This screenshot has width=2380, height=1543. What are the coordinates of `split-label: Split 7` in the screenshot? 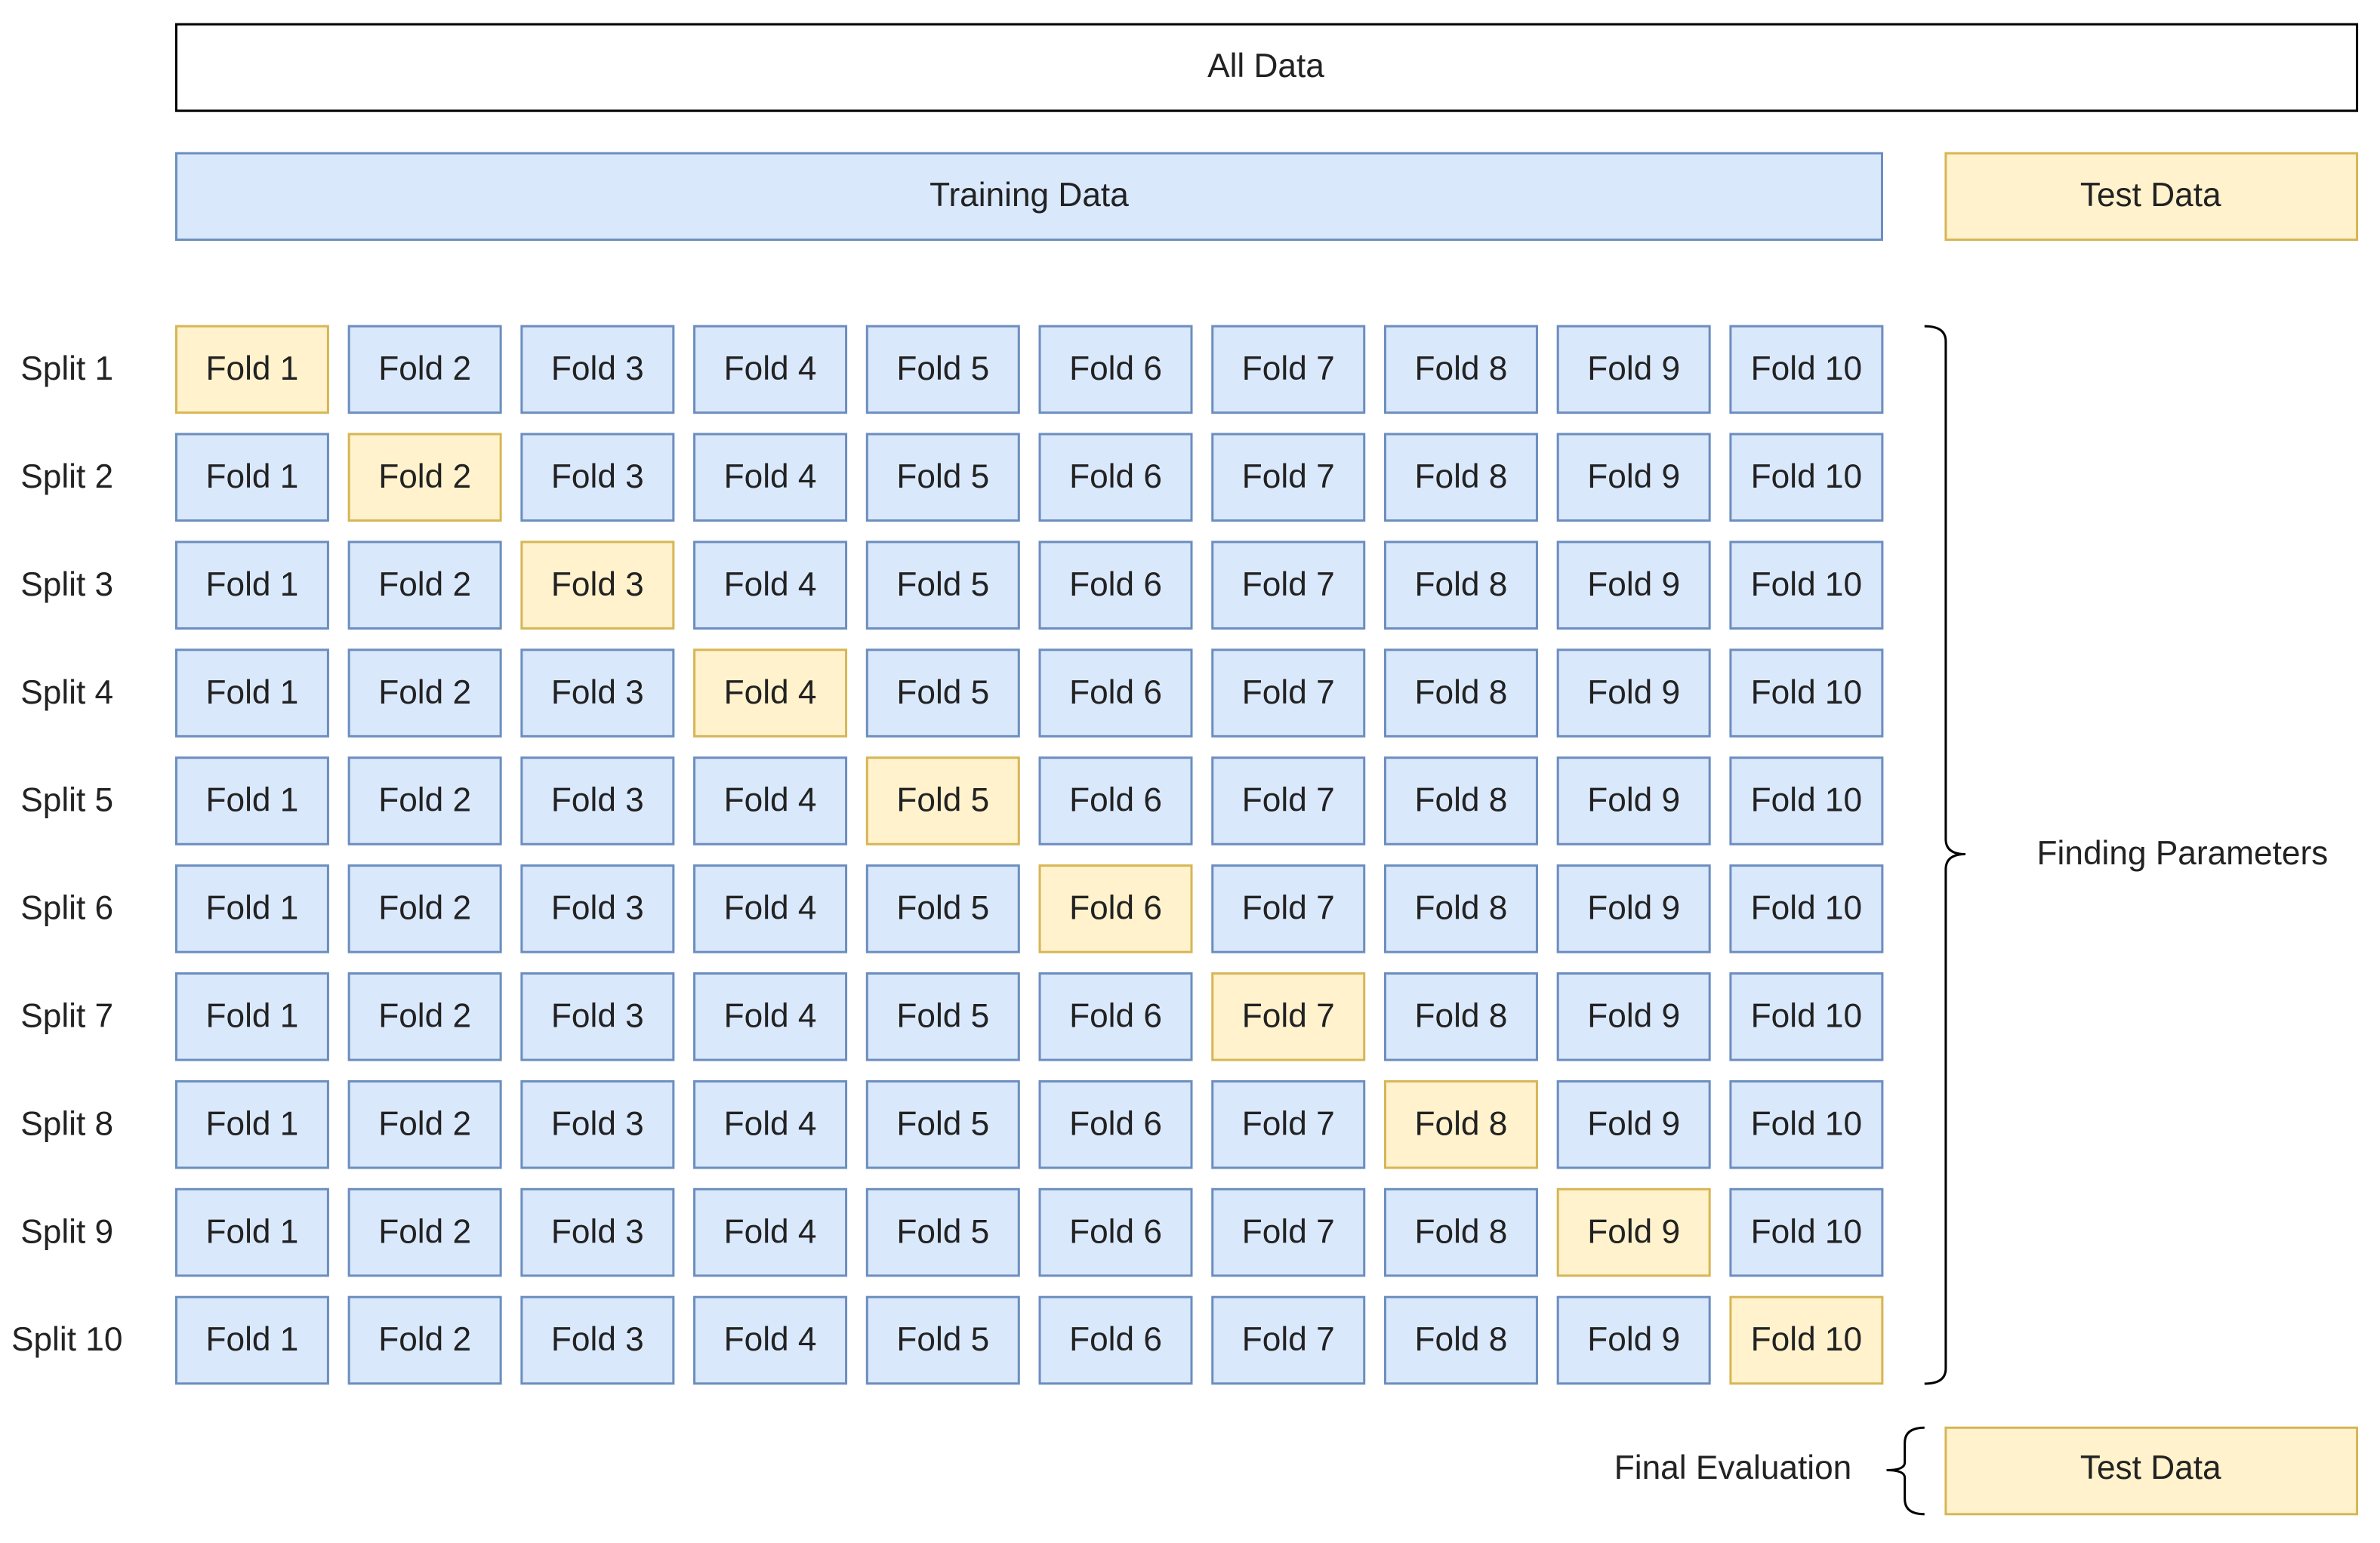 It's located at (66, 1015).